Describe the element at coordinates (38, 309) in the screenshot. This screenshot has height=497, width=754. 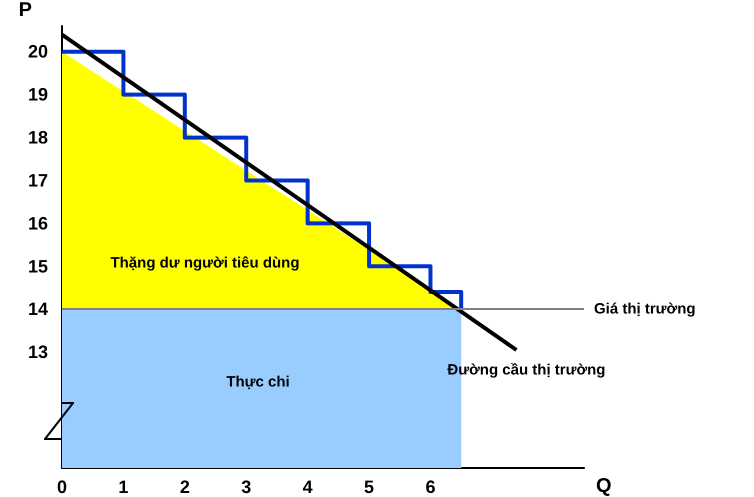
I see `y-tick-label: 14` at that location.